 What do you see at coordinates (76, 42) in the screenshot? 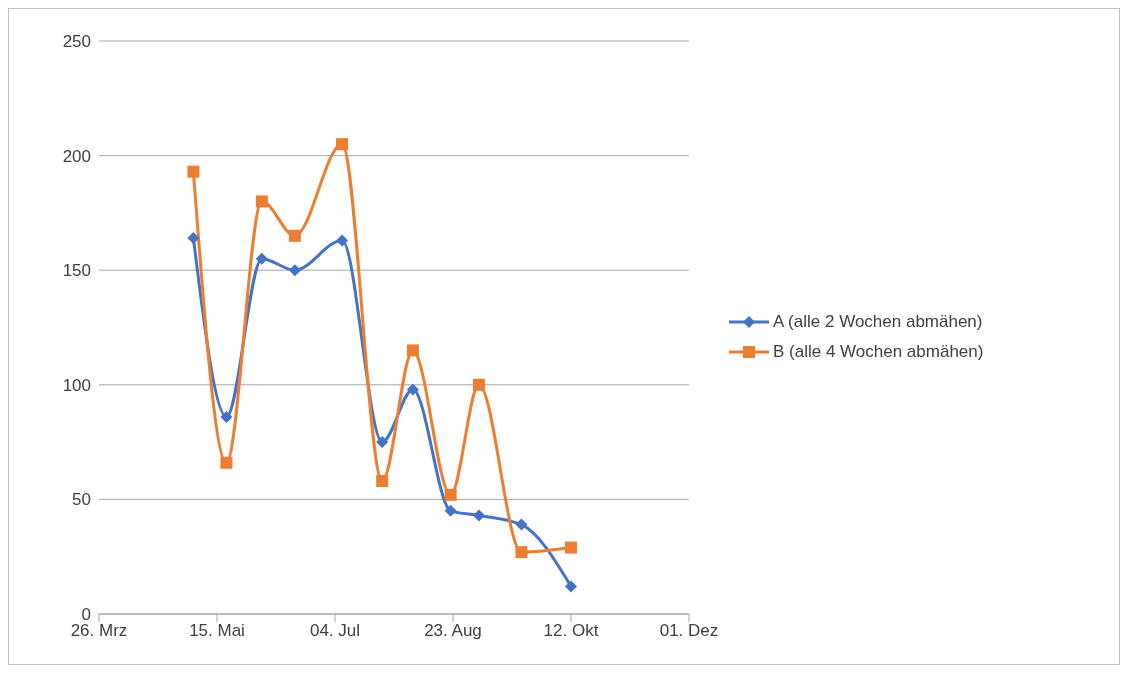
I see `y-tick-label: 250` at bounding box center [76, 42].